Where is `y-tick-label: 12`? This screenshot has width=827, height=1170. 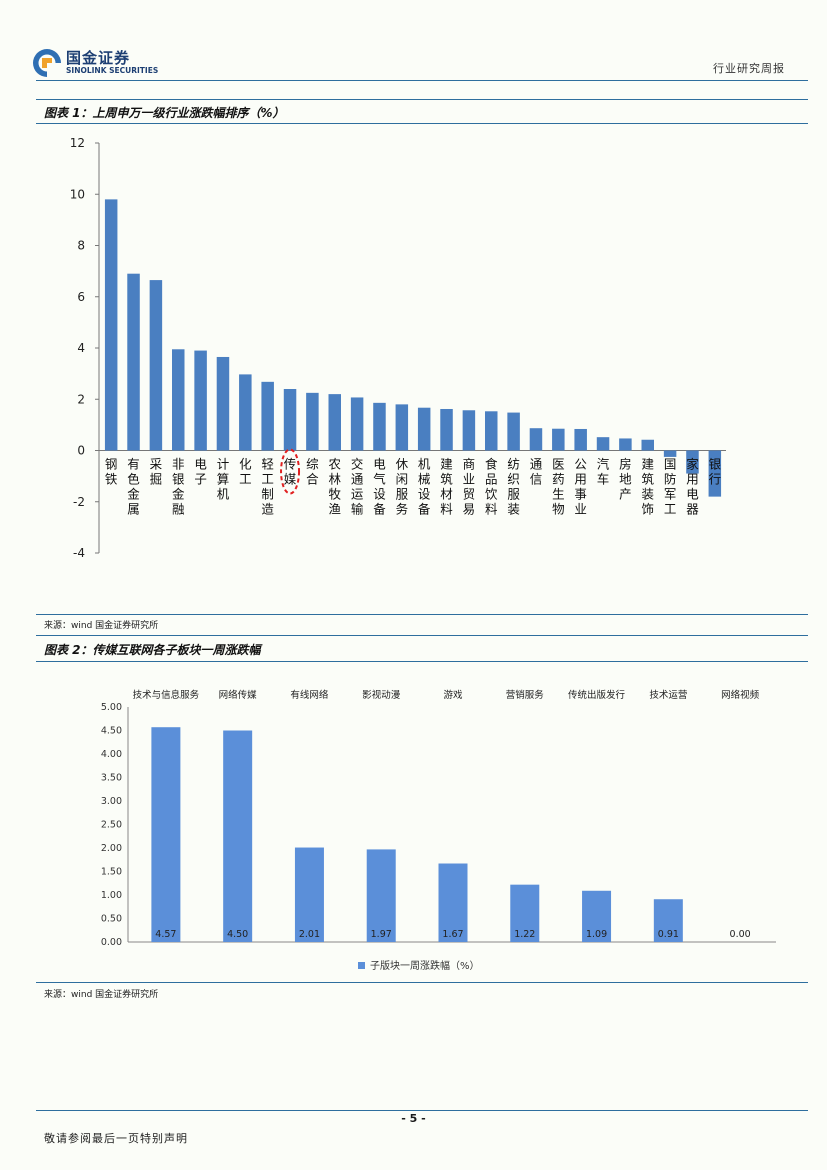
y-tick-label: 12 is located at coordinates (77, 143).